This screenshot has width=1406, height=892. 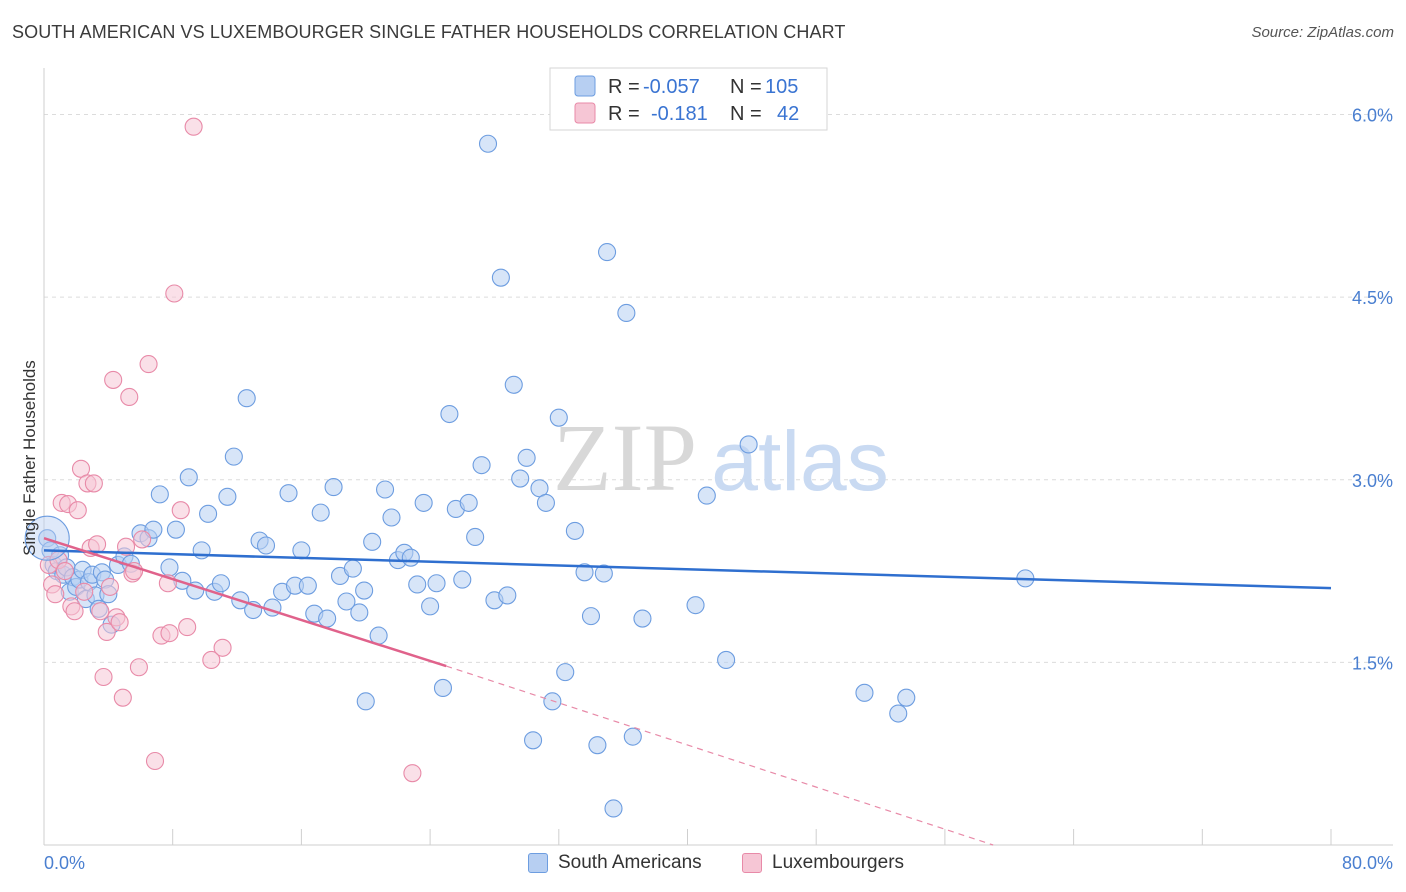 I want to click on watermark: ZIP atlas, so click(x=721, y=457).